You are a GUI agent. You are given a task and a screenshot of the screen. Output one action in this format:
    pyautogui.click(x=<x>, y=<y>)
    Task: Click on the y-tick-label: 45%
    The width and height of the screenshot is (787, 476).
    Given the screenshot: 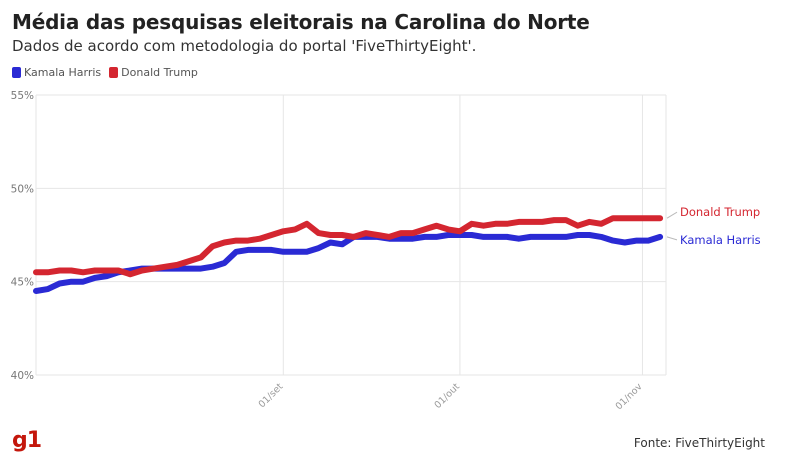 What is the action you would take?
    pyautogui.click(x=22, y=283)
    